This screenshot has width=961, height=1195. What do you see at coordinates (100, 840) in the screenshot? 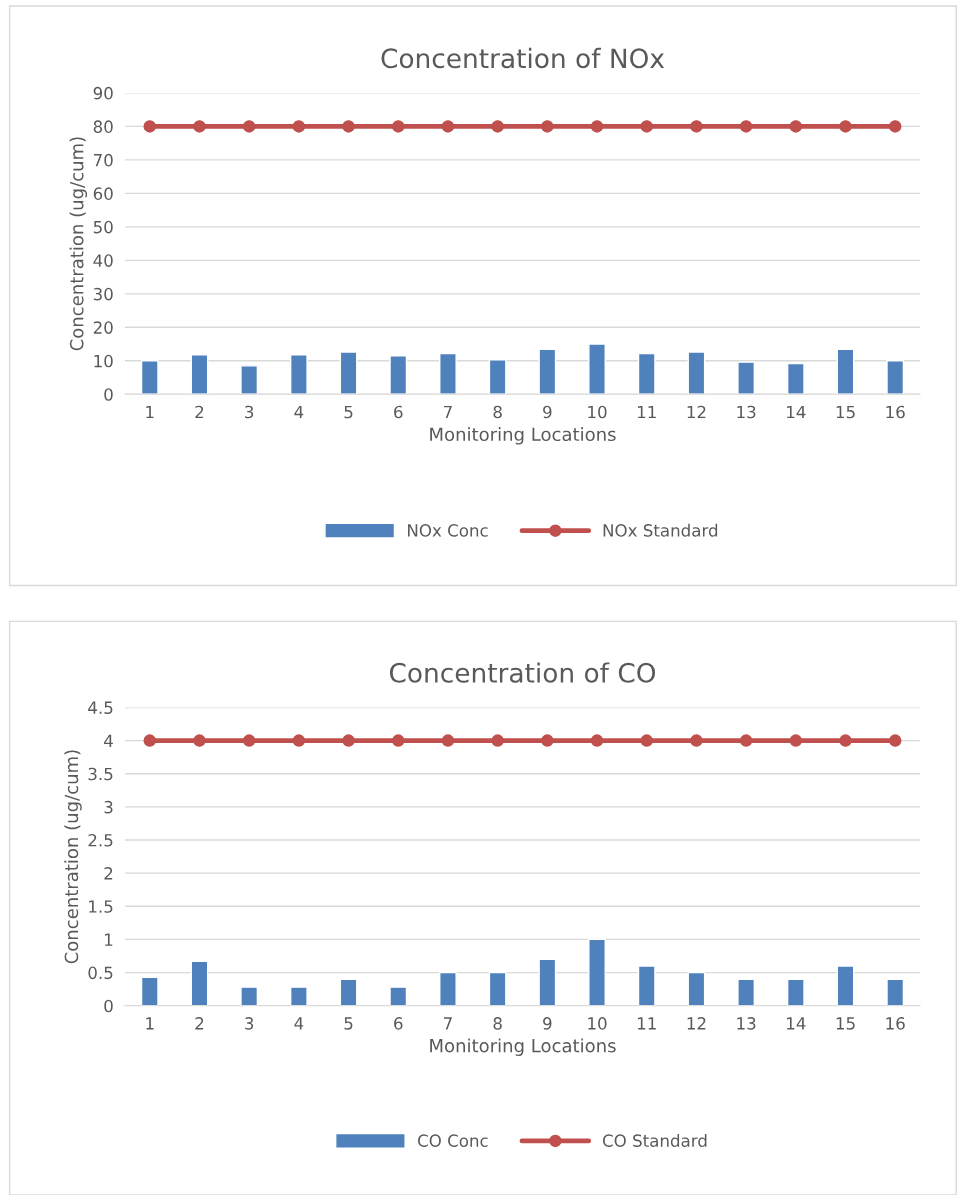
I see `y-tick-label: 2.5` at bounding box center [100, 840].